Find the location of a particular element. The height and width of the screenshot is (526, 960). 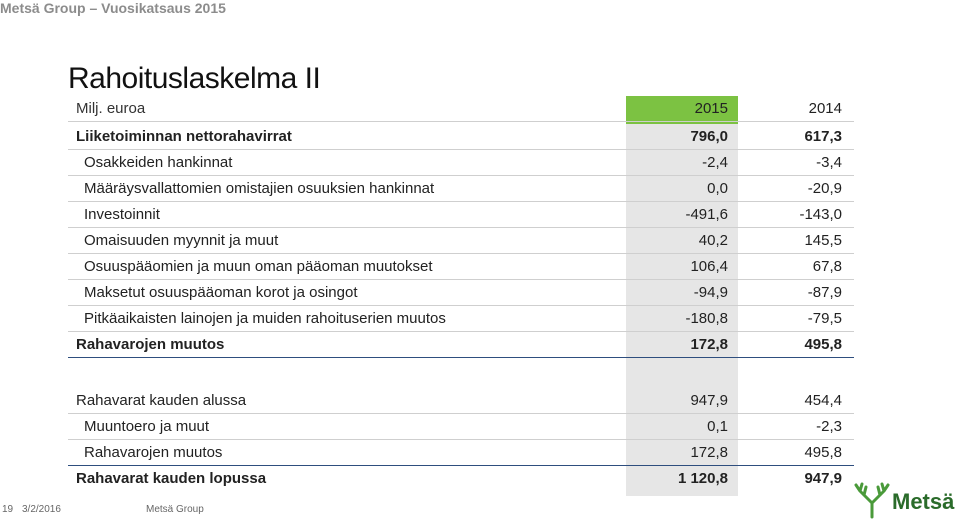

value-2014: -3,4 is located at coordinates (829, 162).